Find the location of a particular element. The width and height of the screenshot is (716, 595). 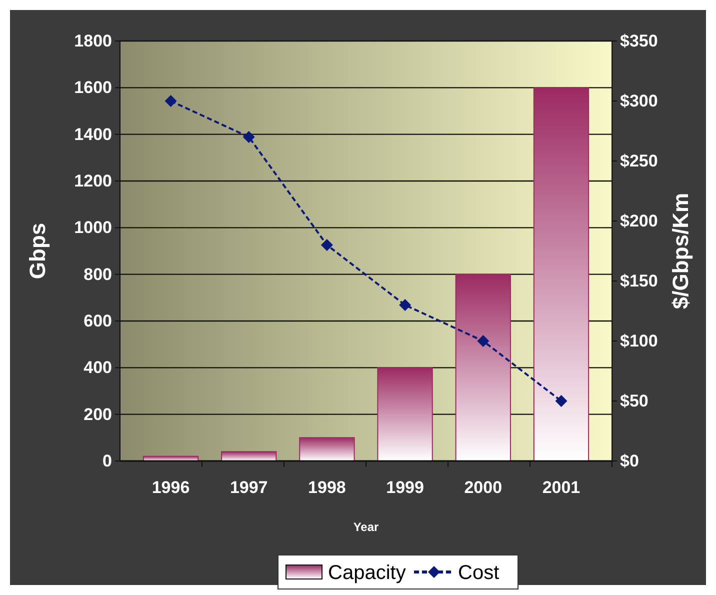

x-axis-title: Year is located at coordinates (366, 527).